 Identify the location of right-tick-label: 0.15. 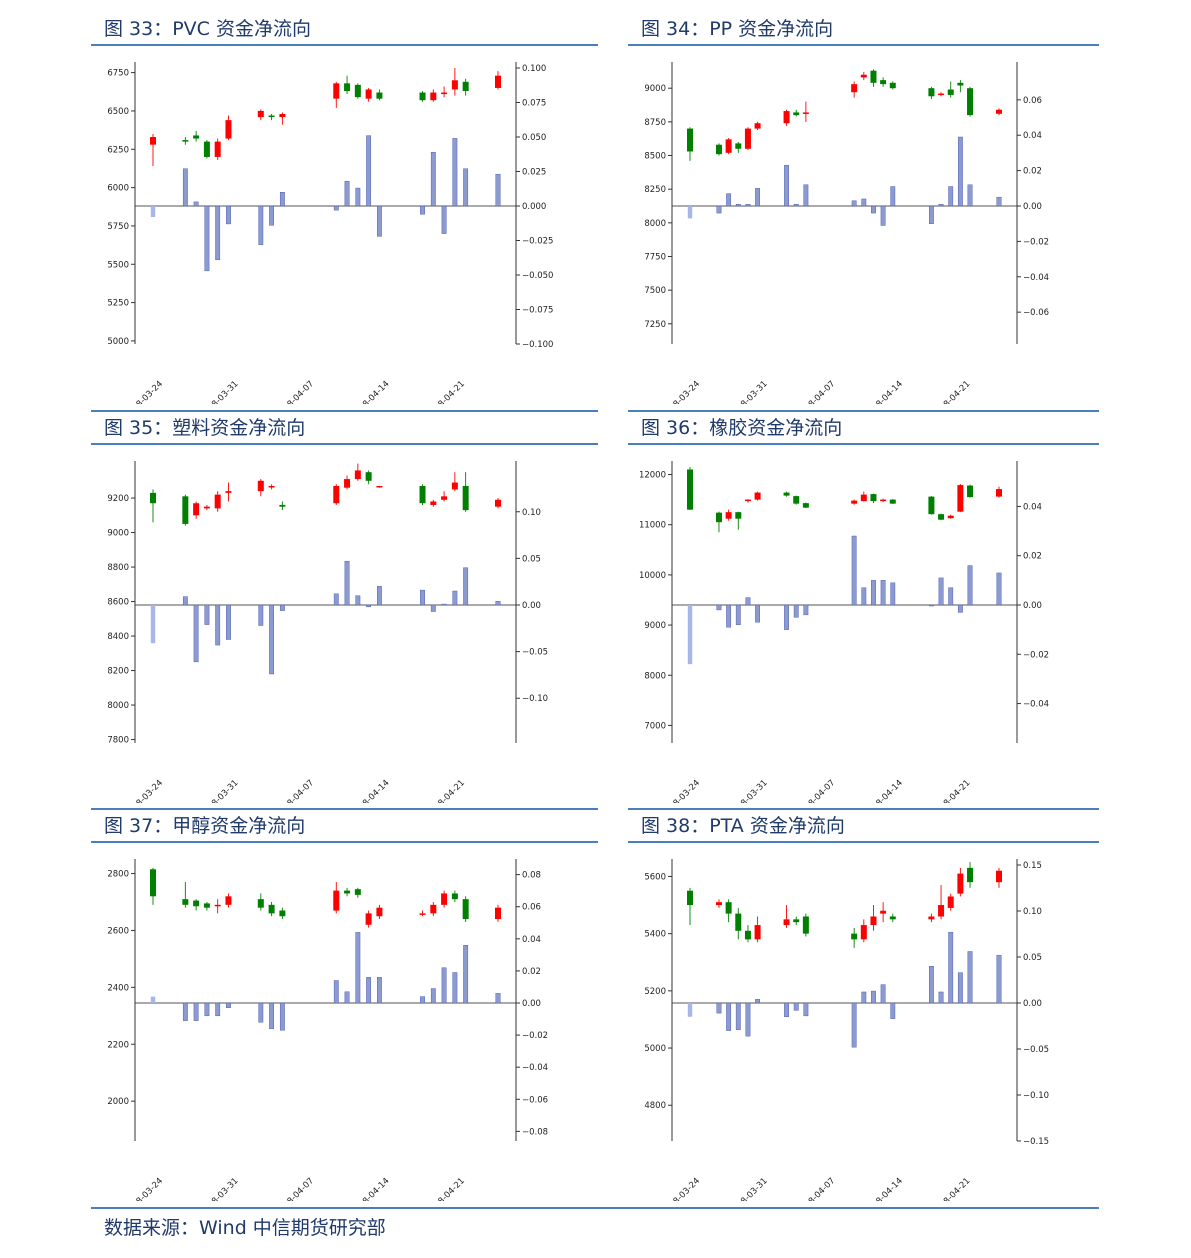
(1032, 866).